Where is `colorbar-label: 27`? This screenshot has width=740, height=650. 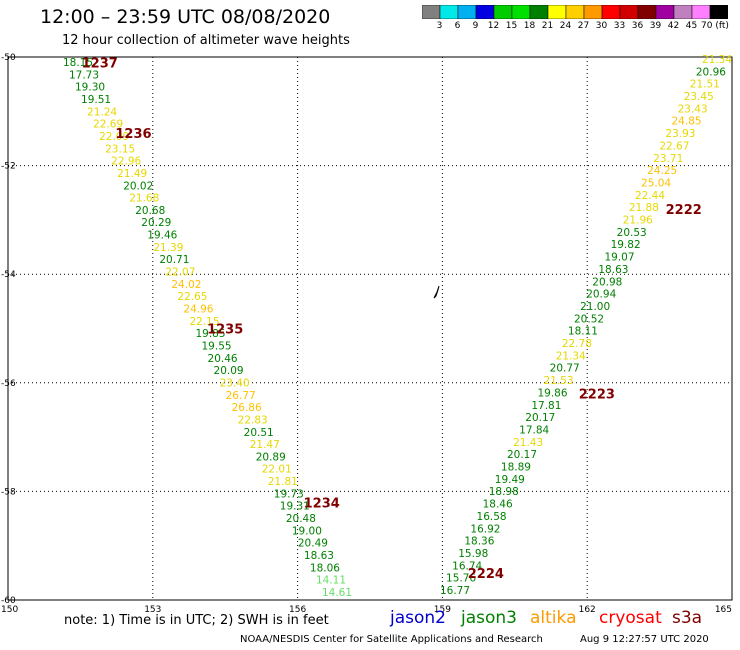 colorbar-label: 27 is located at coordinates (583, 26).